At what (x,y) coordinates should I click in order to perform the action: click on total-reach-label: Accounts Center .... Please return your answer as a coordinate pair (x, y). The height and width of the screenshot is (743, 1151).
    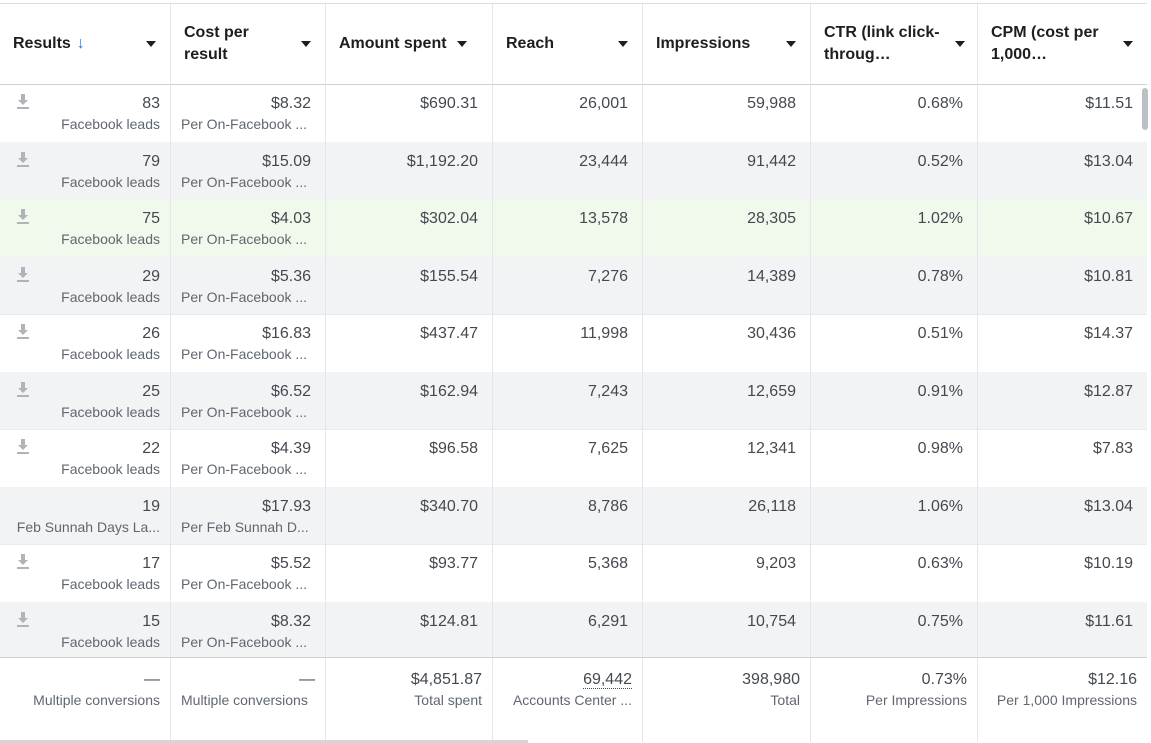
    Looking at the image, I should click on (572, 700).